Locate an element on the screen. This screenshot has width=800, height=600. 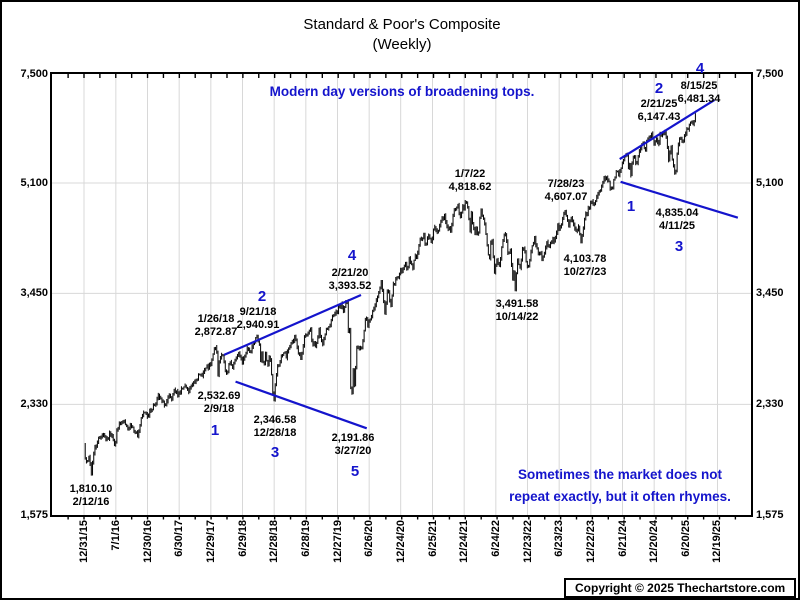
price-callout: 9/21/18 2,940.91 is located at coordinates (258, 318).